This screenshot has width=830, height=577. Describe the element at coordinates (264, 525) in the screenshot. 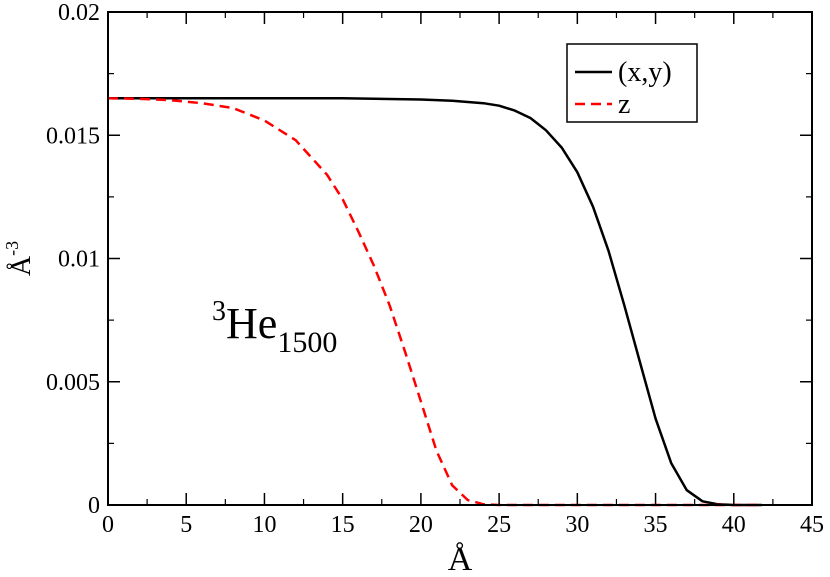

I see `x-tick-label: 10` at that location.